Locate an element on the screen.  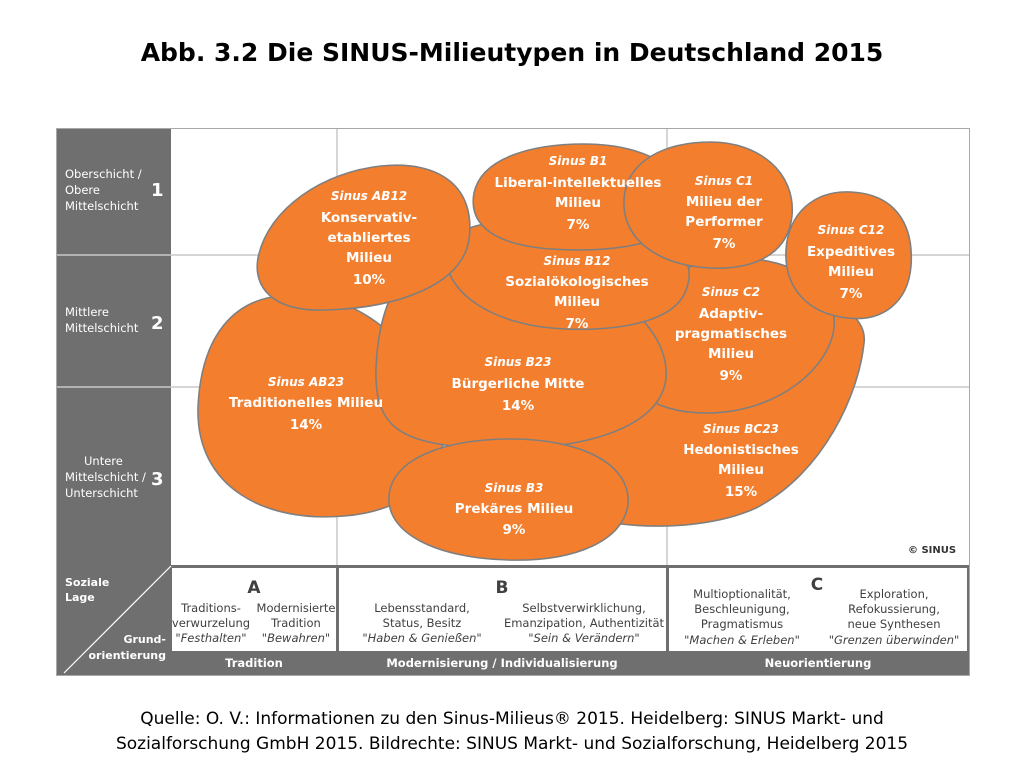
row-label-line: Untere is located at coordinates (103, 461).